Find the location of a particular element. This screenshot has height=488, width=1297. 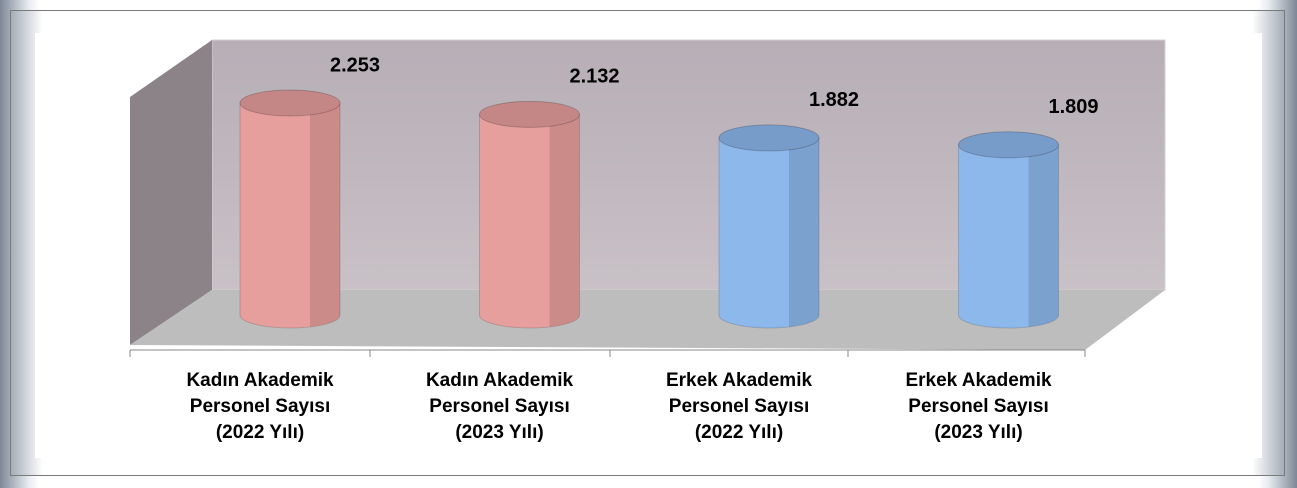

side-wall is located at coordinates (171, 192).